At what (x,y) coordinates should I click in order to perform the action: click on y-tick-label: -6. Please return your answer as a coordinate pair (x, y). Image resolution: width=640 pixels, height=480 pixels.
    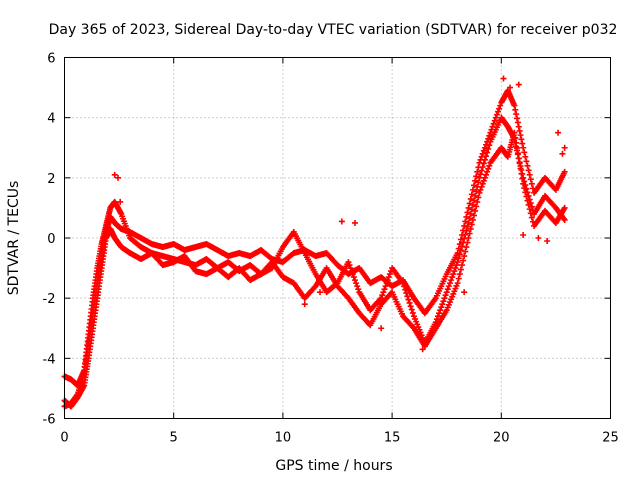
    Looking at the image, I should click on (49, 420).